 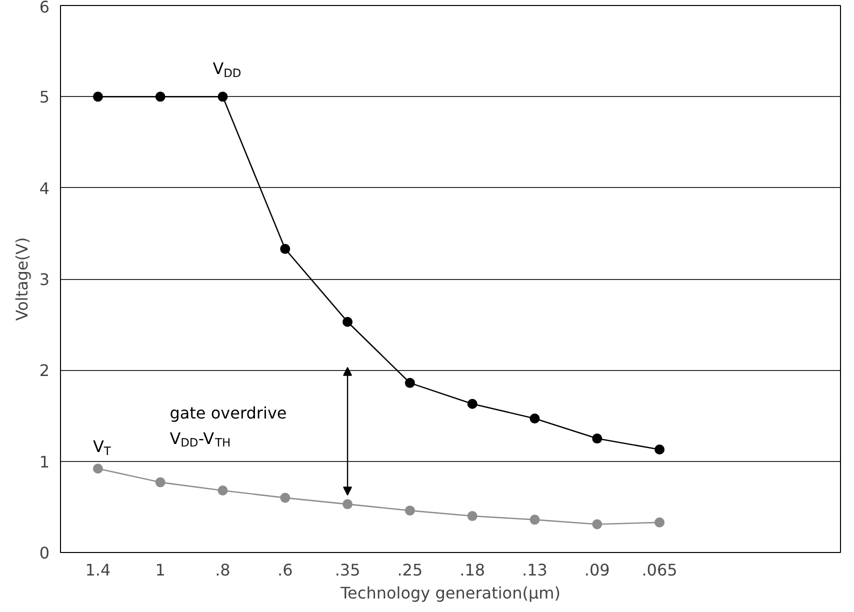 What do you see at coordinates (44, 188) in the screenshot?
I see `y-tick-label: 4` at bounding box center [44, 188].